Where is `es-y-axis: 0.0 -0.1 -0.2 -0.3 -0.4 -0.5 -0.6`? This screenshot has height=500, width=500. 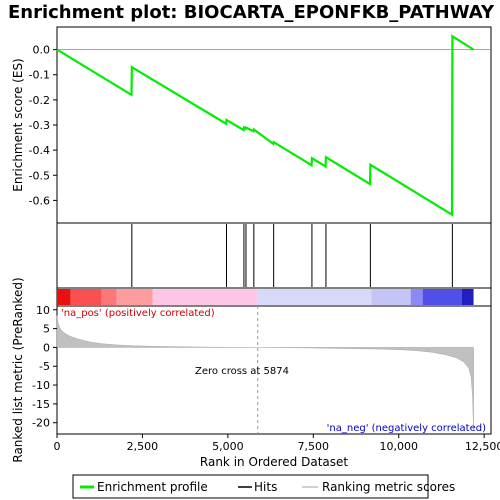 es-y-axis: 0.0 -0.1 -0.2 -0.3 -0.4 -0.5 -0.6 is located at coordinates (43, 125).